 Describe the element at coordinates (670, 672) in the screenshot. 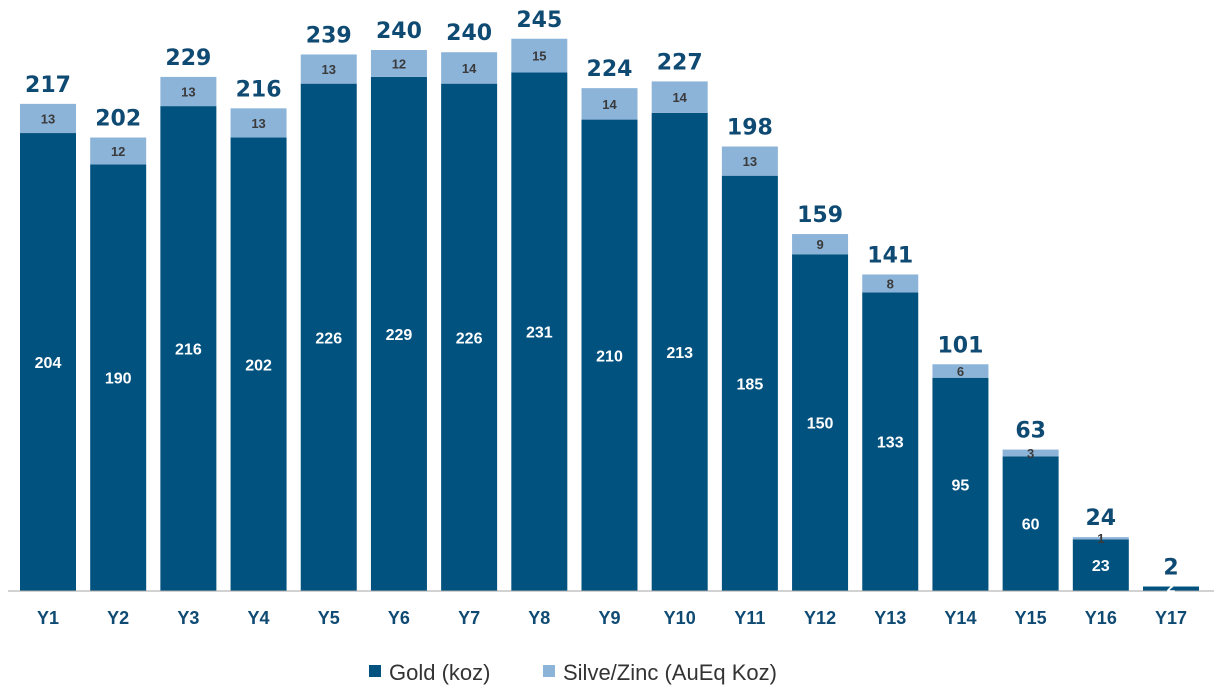

I see `legend-label-silver-zinc: Silve/Zinc (AuEq Koz)` at that location.